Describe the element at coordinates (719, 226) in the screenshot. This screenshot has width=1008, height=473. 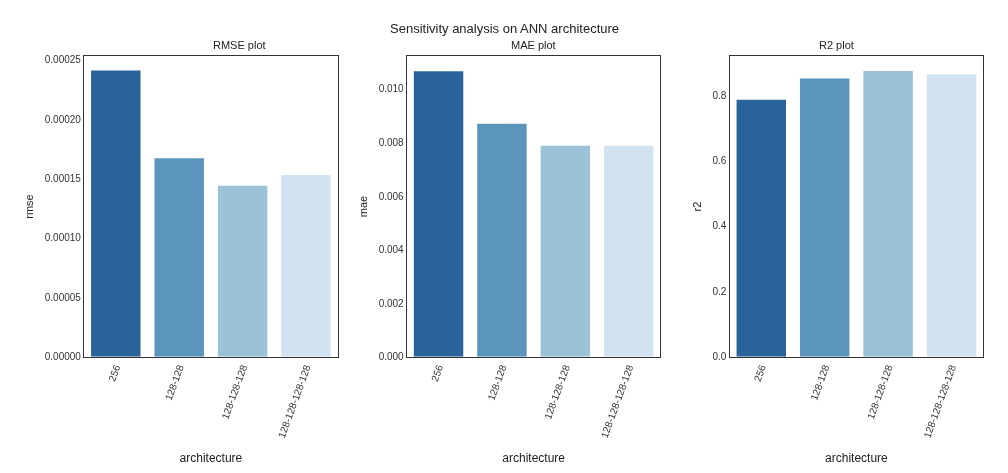
I see `y-tick-label: 0.4` at that location.